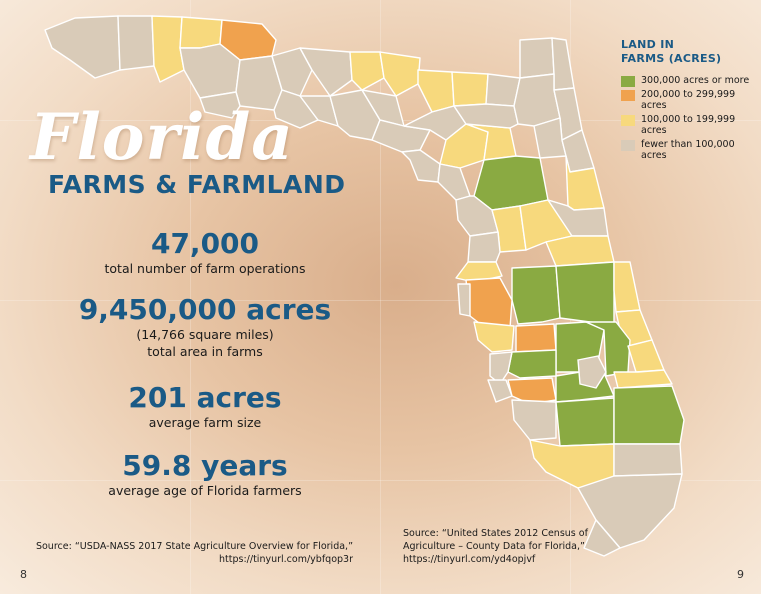  I want to click on source-text: Agriculture – County Data for Florida,”, so click(494, 546).